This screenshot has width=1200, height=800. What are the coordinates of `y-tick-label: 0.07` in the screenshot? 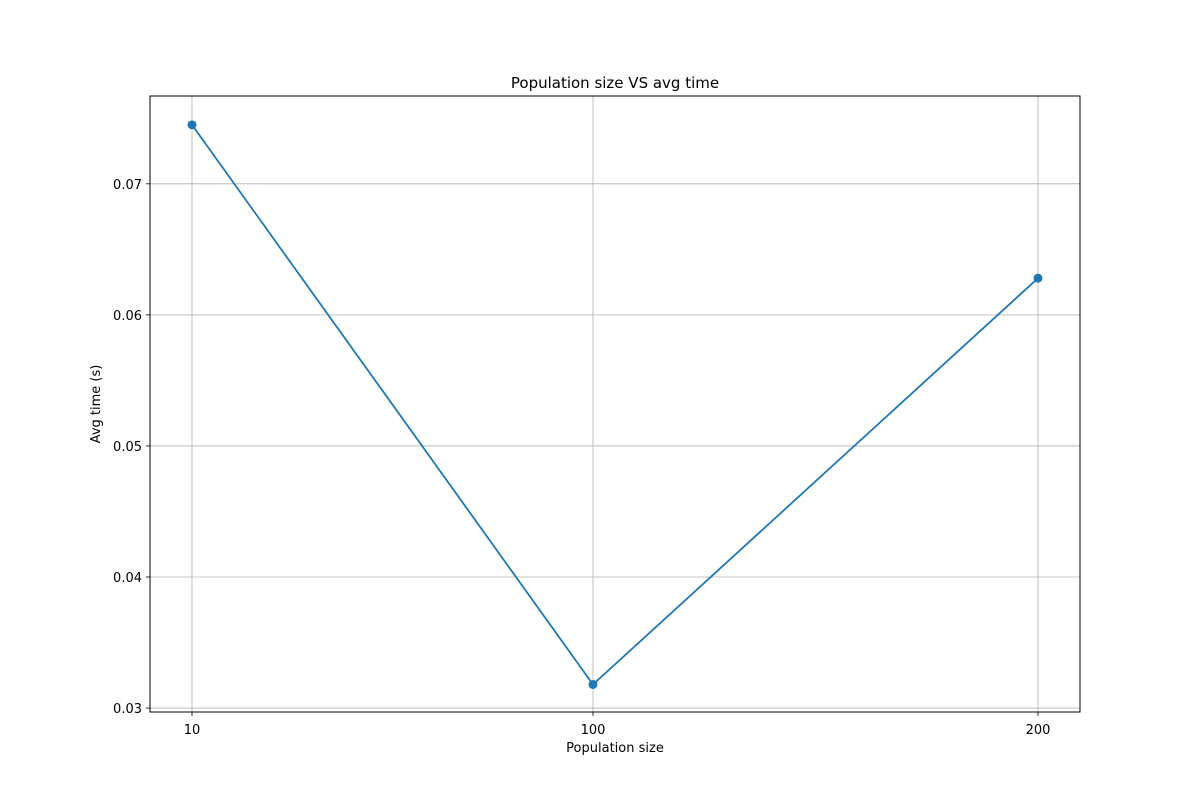 It's located at (127, 185).